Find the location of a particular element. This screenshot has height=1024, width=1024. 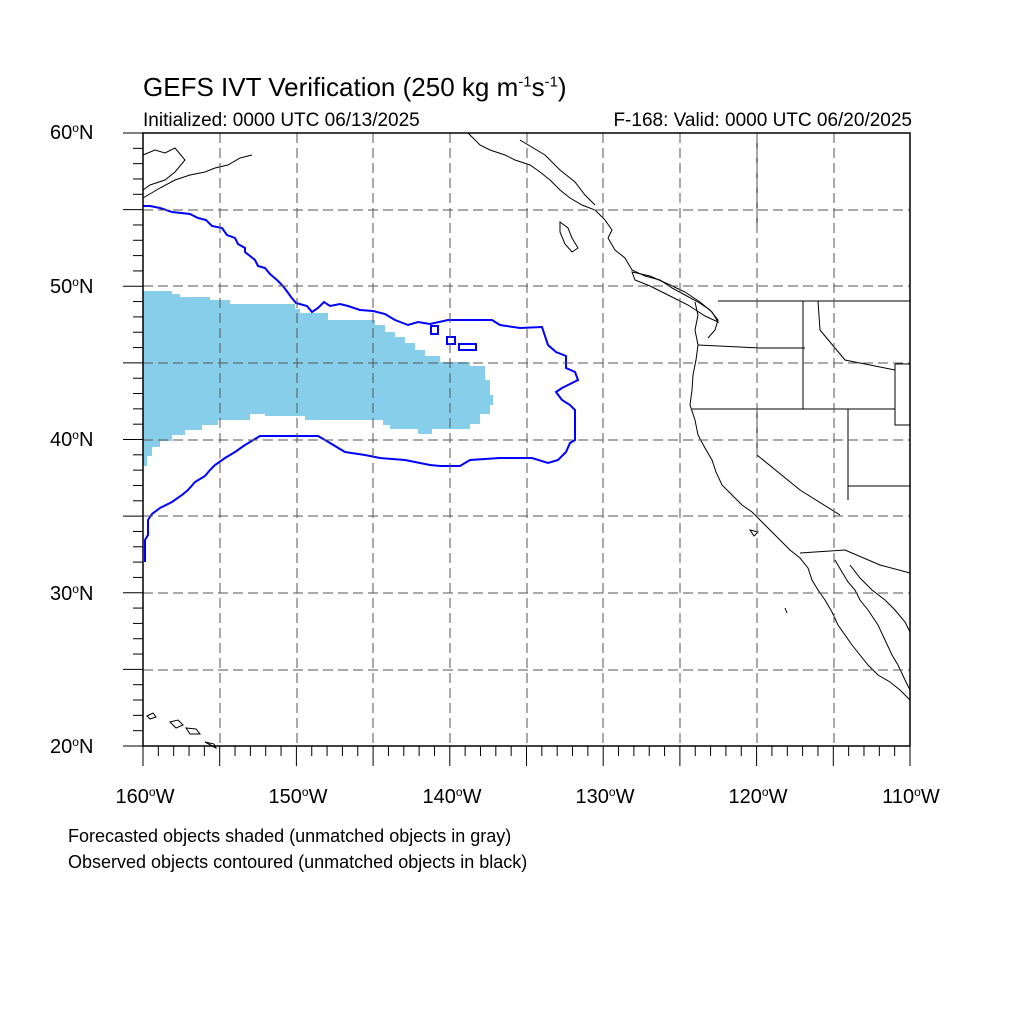

wa-or-border is located at coordinates (751, 346).